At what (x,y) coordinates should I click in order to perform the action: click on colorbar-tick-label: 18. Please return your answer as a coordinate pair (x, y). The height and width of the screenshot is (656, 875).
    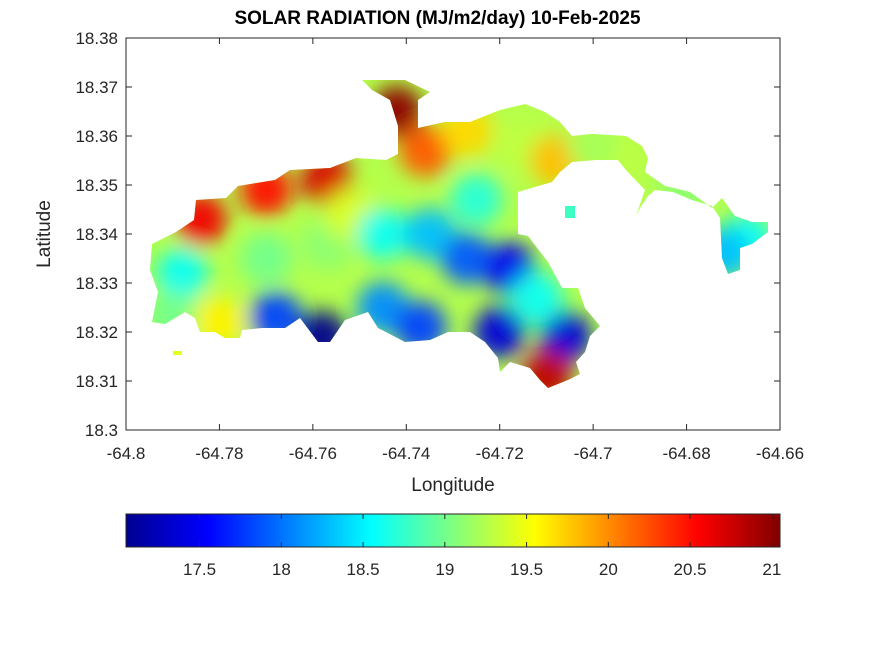
    Looking at the image, I should click on (281, 569).